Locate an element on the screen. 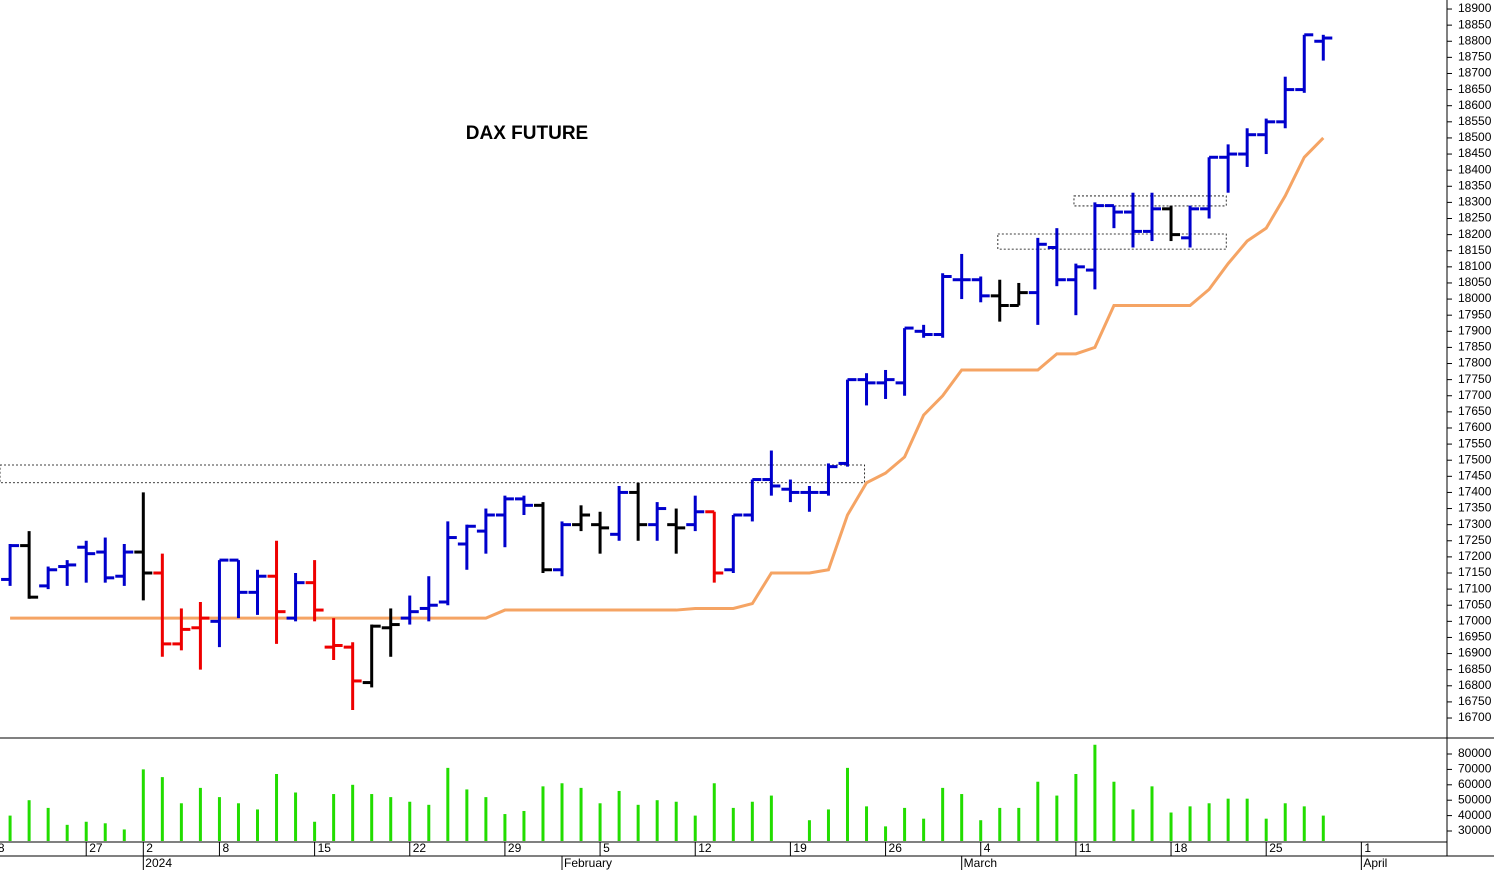  y-tick-label: 18850 is located at coordinates (1475, 24).